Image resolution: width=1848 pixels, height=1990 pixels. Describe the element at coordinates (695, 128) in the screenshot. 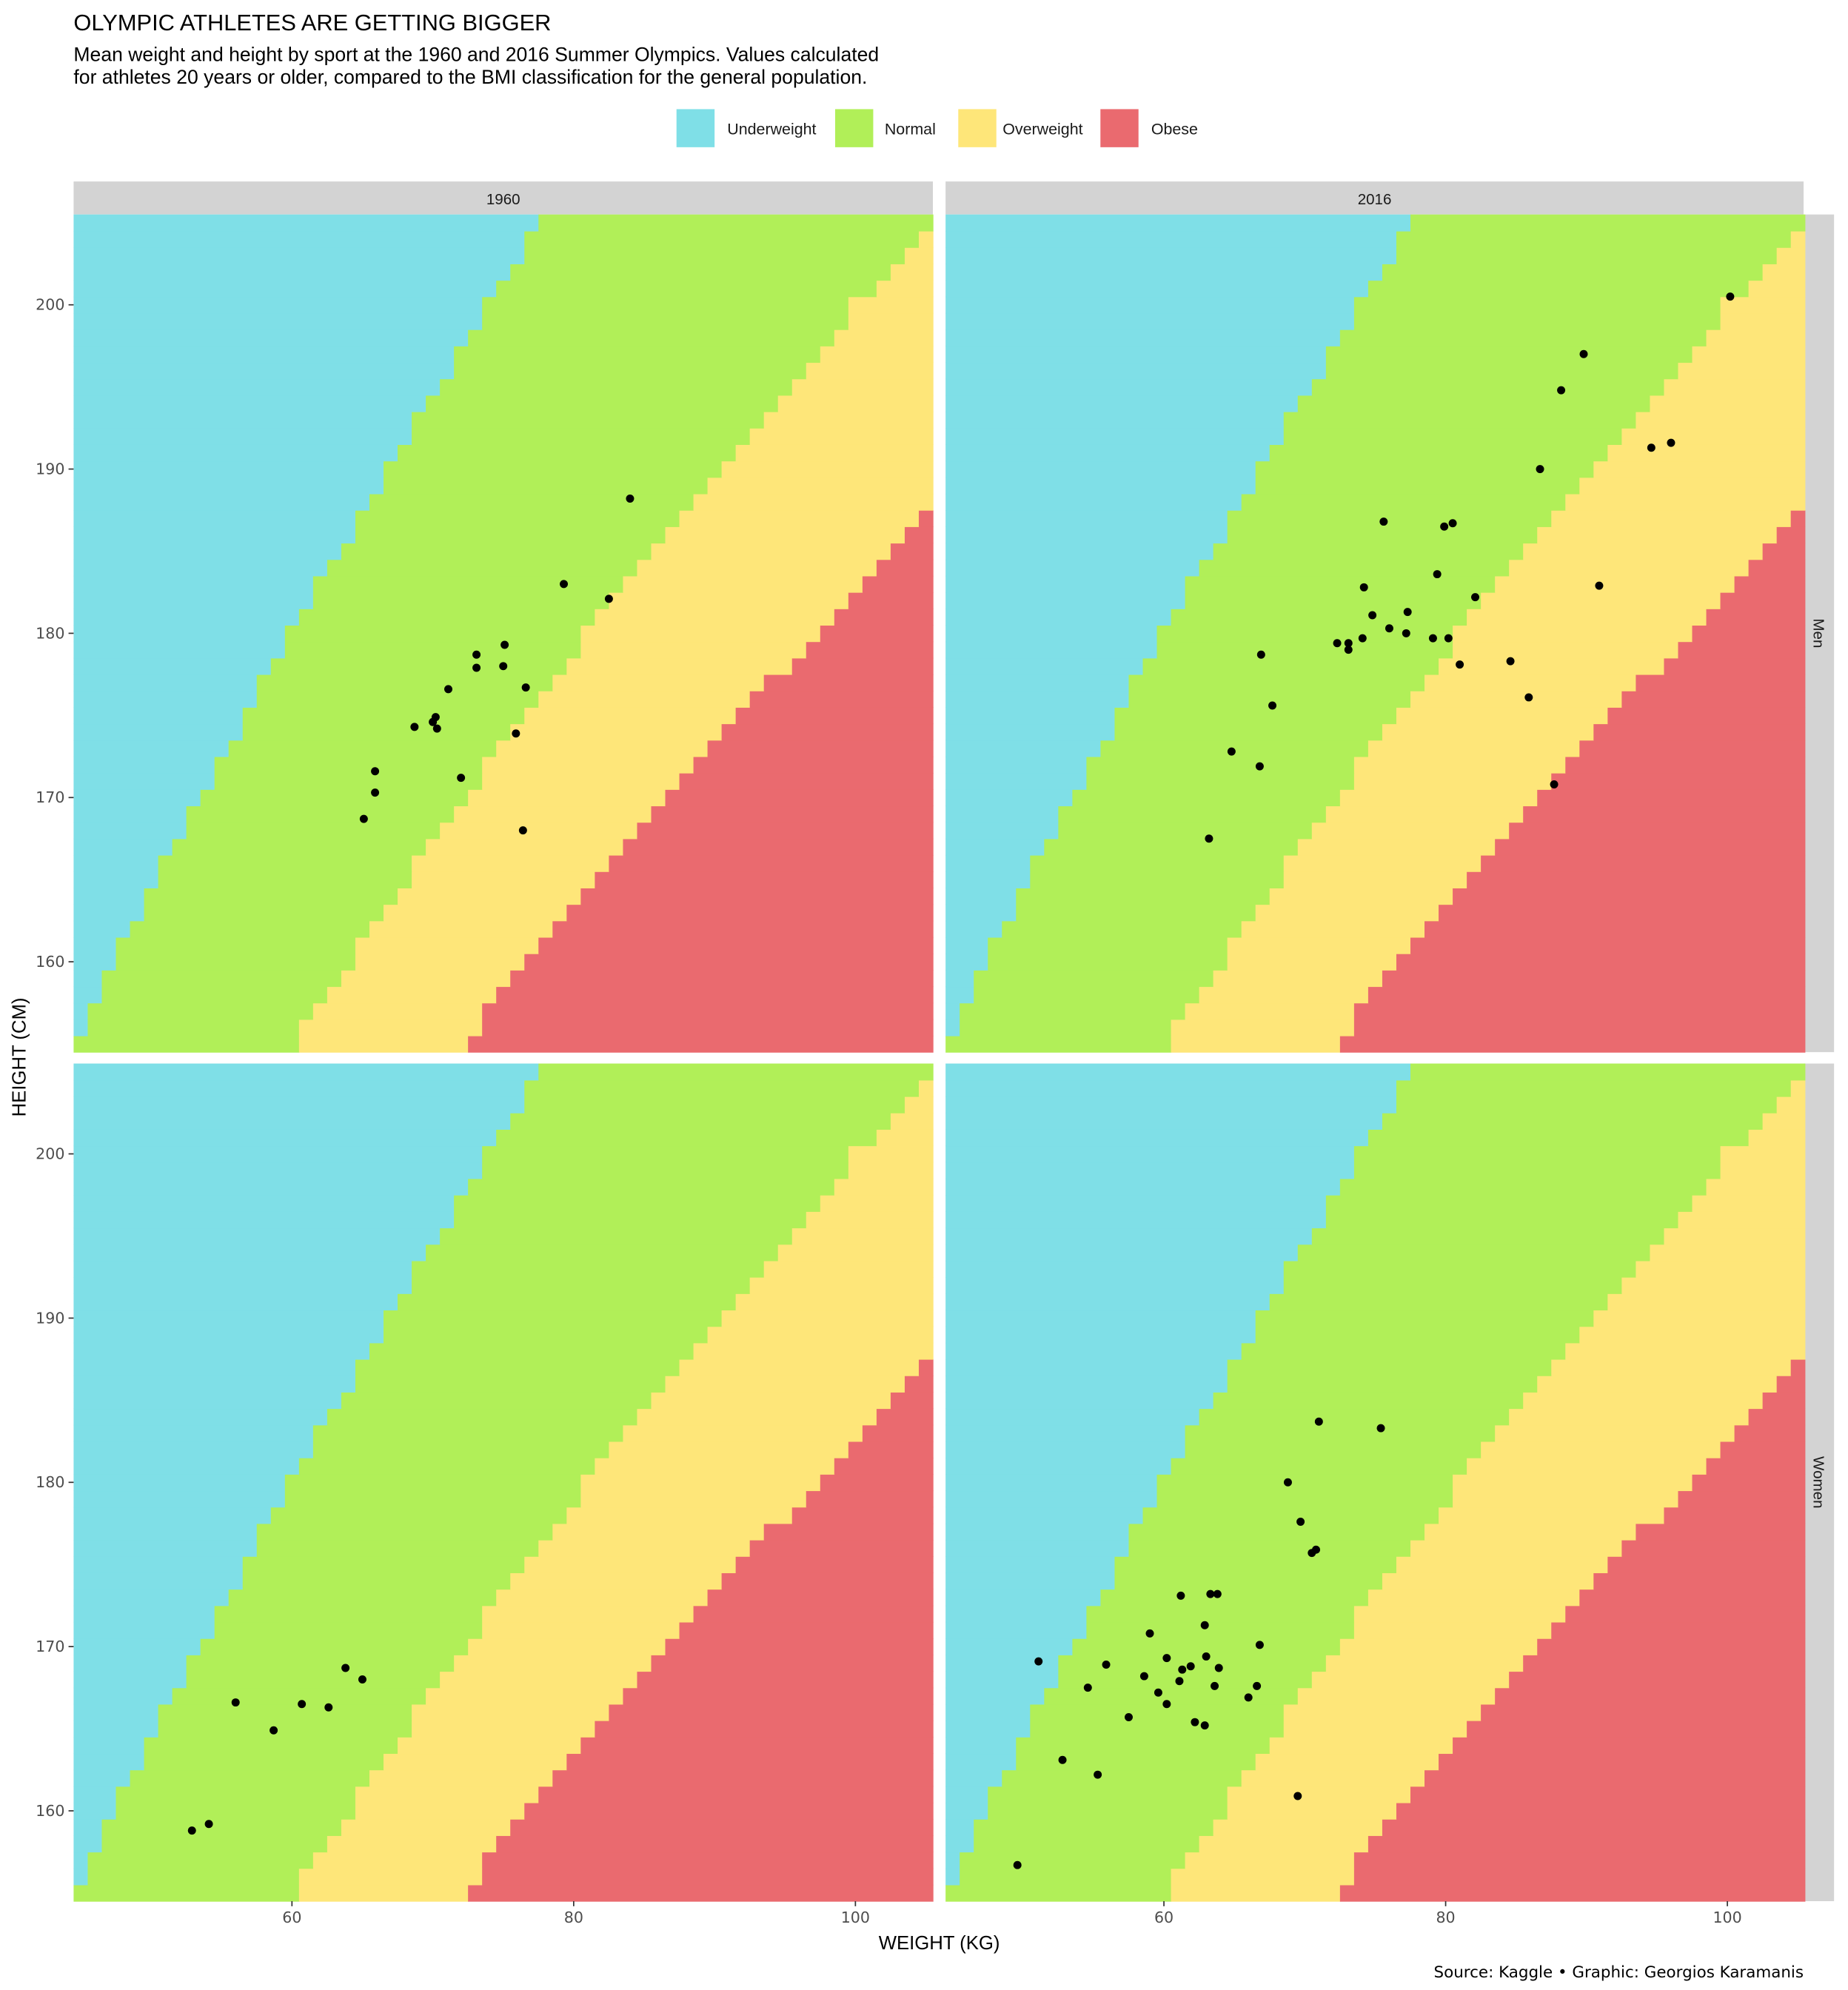

I see `legend-swatch-underweight` at that location.